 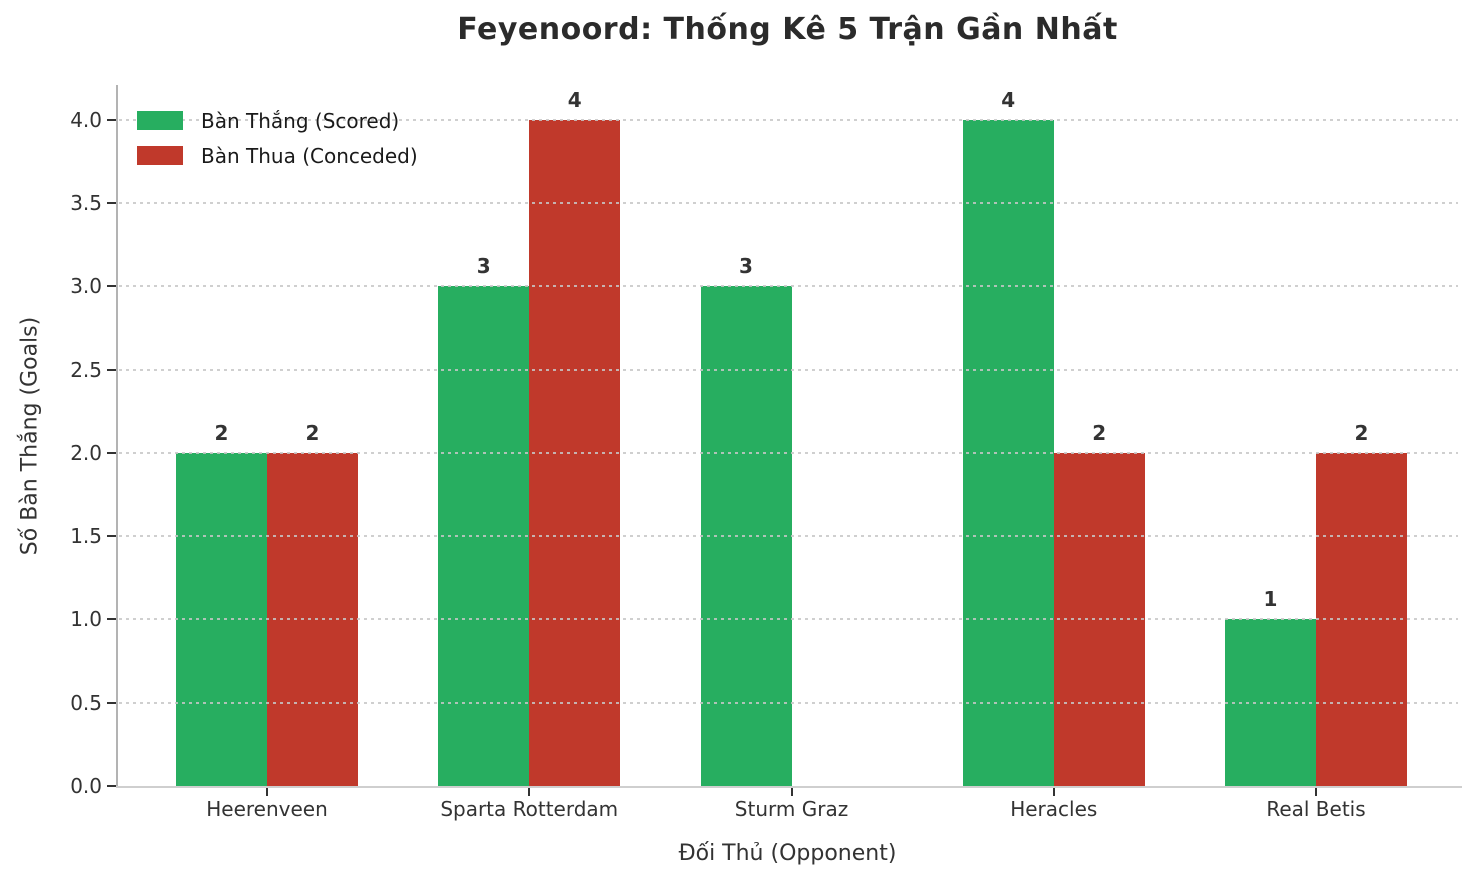 What do you see at coordinates (86, 203) in the screenshot?
I see `y-tick-label: 3.5` at bounding box center [86, 203].